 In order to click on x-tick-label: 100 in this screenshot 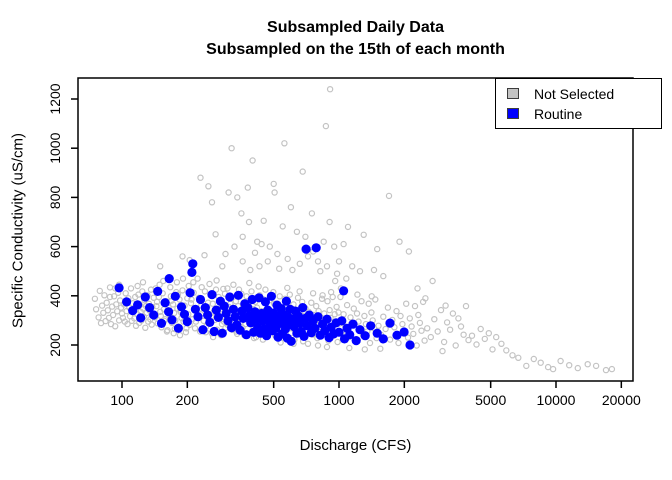, I will do `click(122, 400)`.